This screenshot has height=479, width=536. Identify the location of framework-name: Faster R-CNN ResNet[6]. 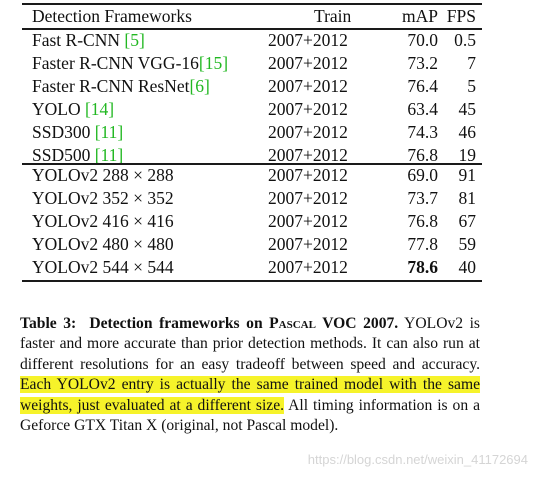
(121, 86).